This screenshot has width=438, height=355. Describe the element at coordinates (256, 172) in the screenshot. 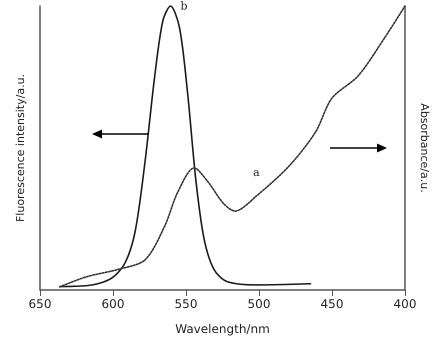

I see `series-label: a` at that location.